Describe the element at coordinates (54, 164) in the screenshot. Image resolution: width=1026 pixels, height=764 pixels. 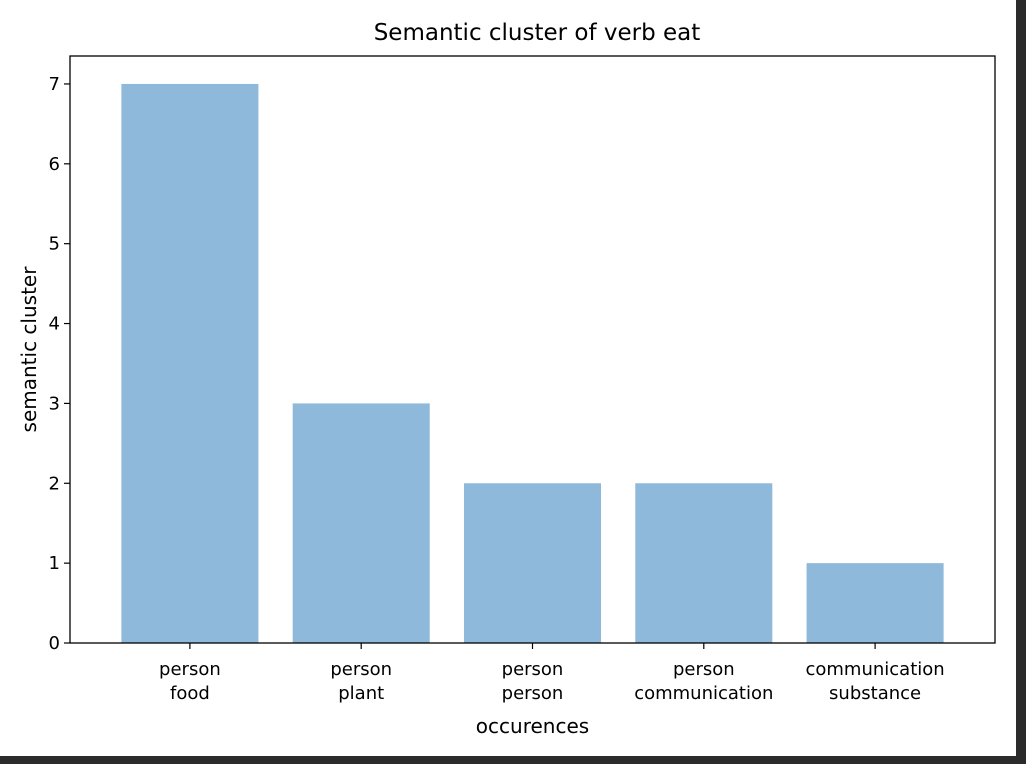
I see `y-tick-label: 6` at that location.